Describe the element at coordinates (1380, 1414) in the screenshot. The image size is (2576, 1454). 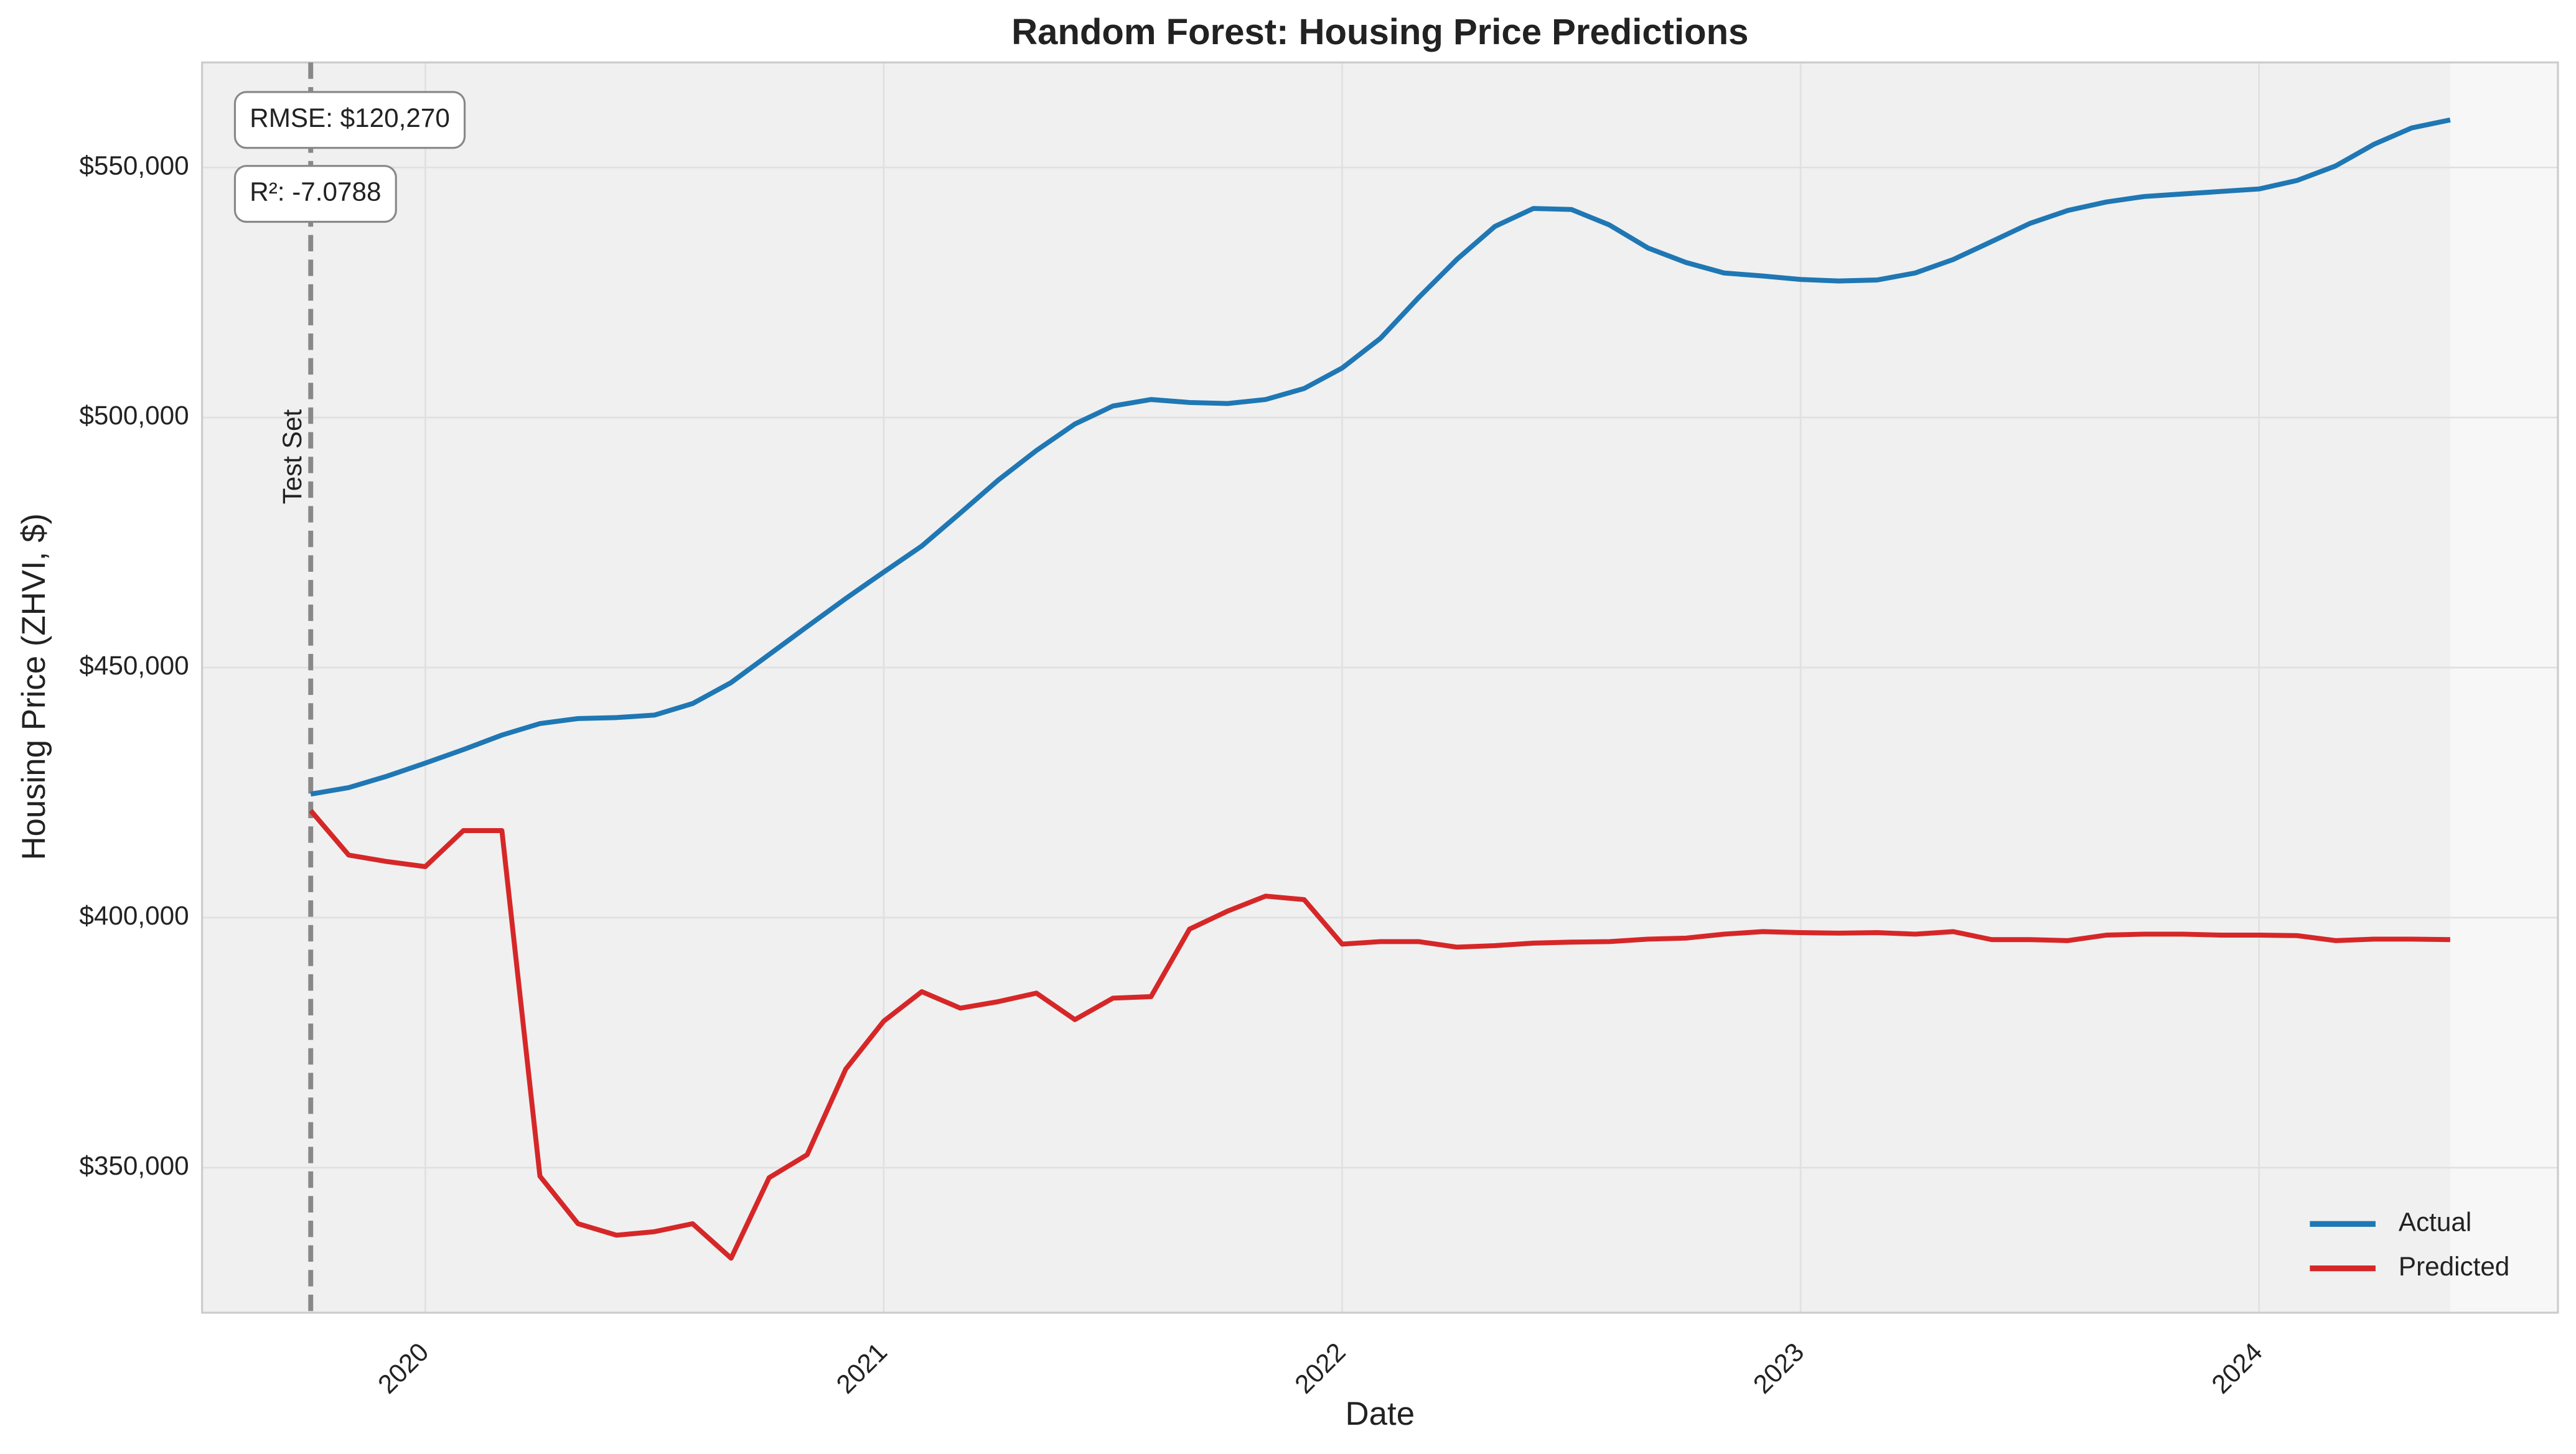
I see `x-axis-label: Date` at that location.